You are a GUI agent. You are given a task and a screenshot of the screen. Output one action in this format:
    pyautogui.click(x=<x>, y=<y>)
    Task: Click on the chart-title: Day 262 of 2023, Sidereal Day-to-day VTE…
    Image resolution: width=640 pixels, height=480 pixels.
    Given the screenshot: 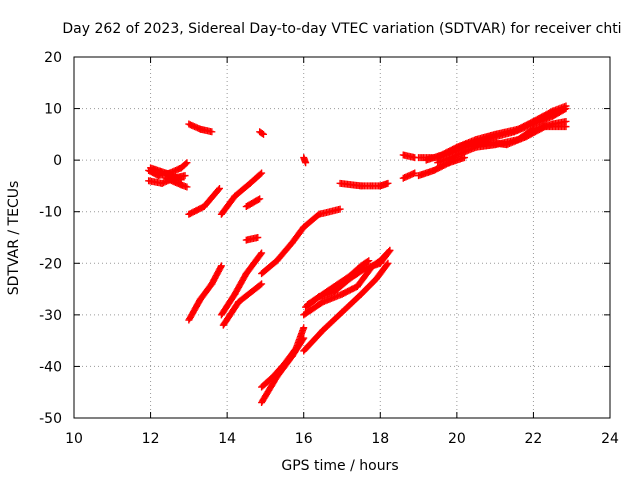 What is the action you would take?
    pyautogui.click(x=341, y=29)
    